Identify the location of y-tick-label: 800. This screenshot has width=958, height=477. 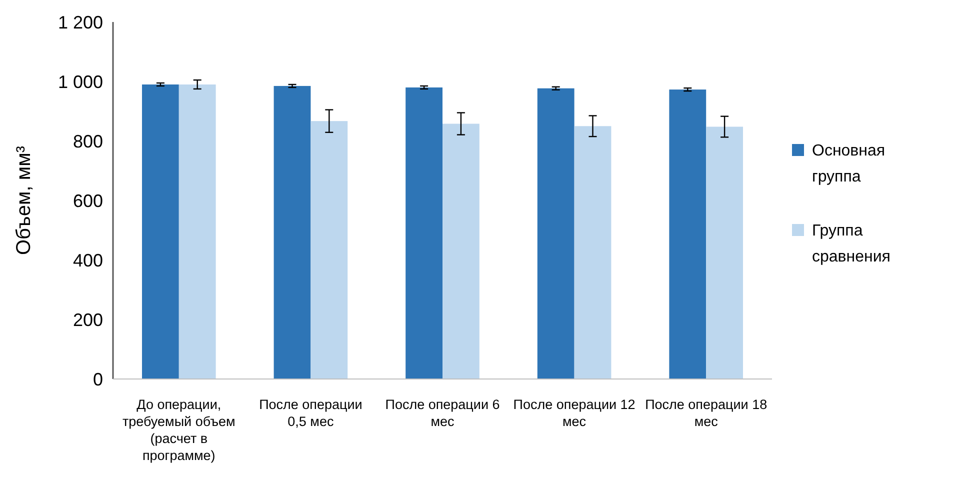
(87, 141).